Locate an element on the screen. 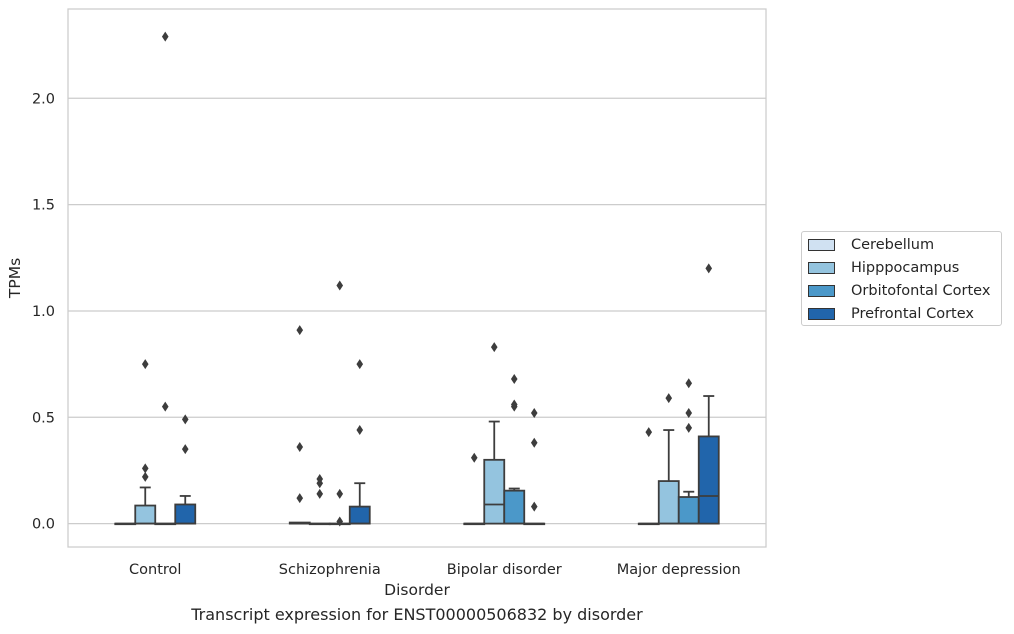 The height and width of the screenshot is (634, 1014). y-tick-labels: 0.0 0.5 1.0 1.5 2.0 is located at coordinates (43, 311).